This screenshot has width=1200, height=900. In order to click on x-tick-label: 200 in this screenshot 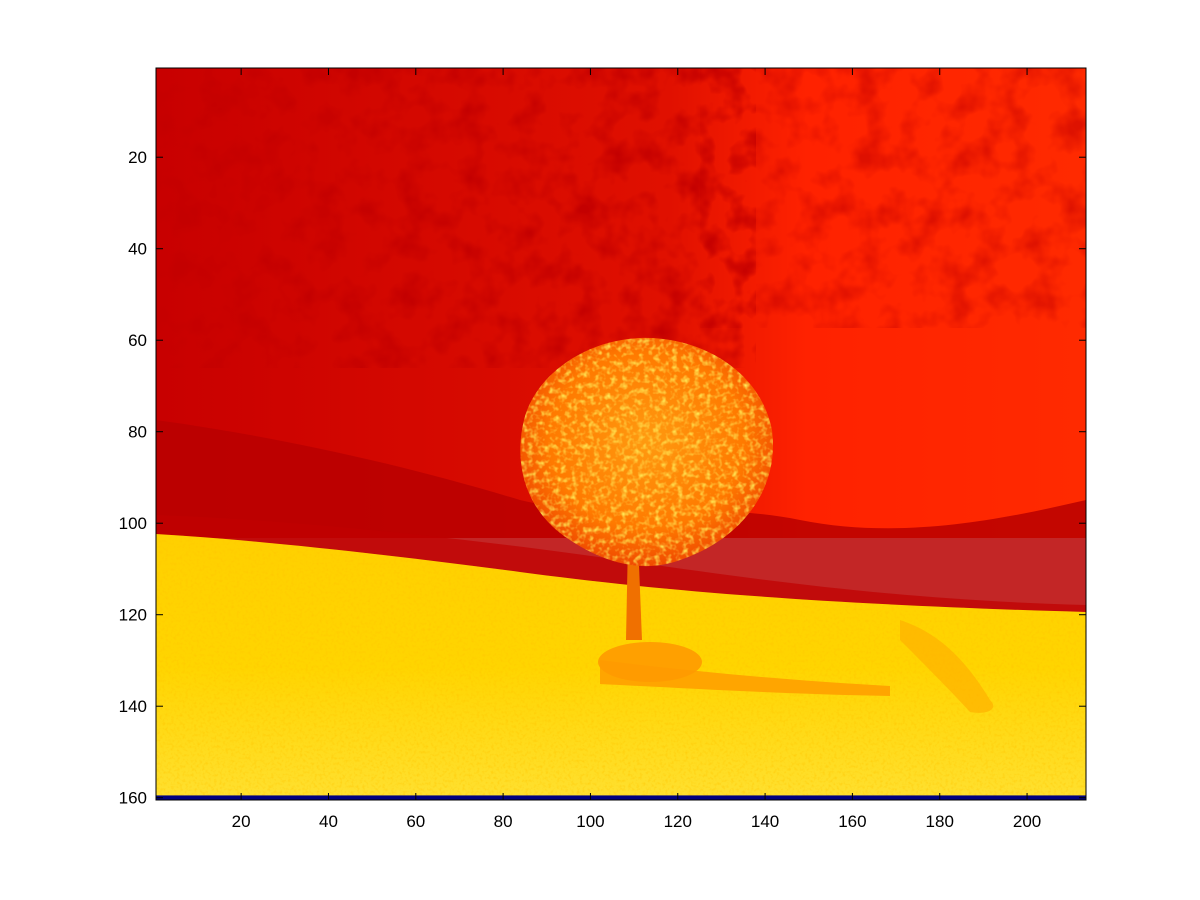, I will do `click(1027, 821)`.